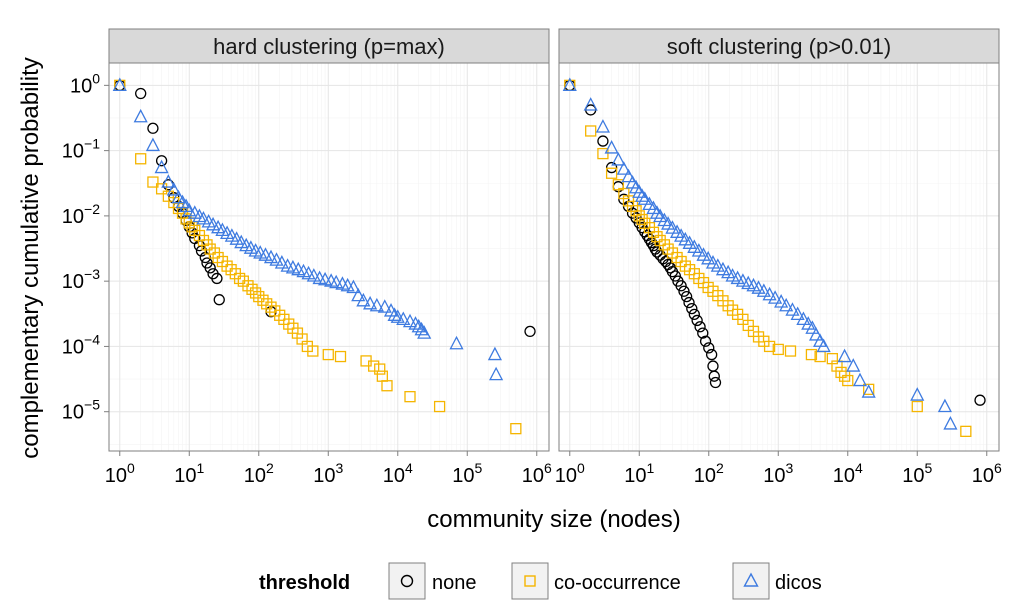  I want to click on x-tick-label: 10⁶, so click(987, 473).